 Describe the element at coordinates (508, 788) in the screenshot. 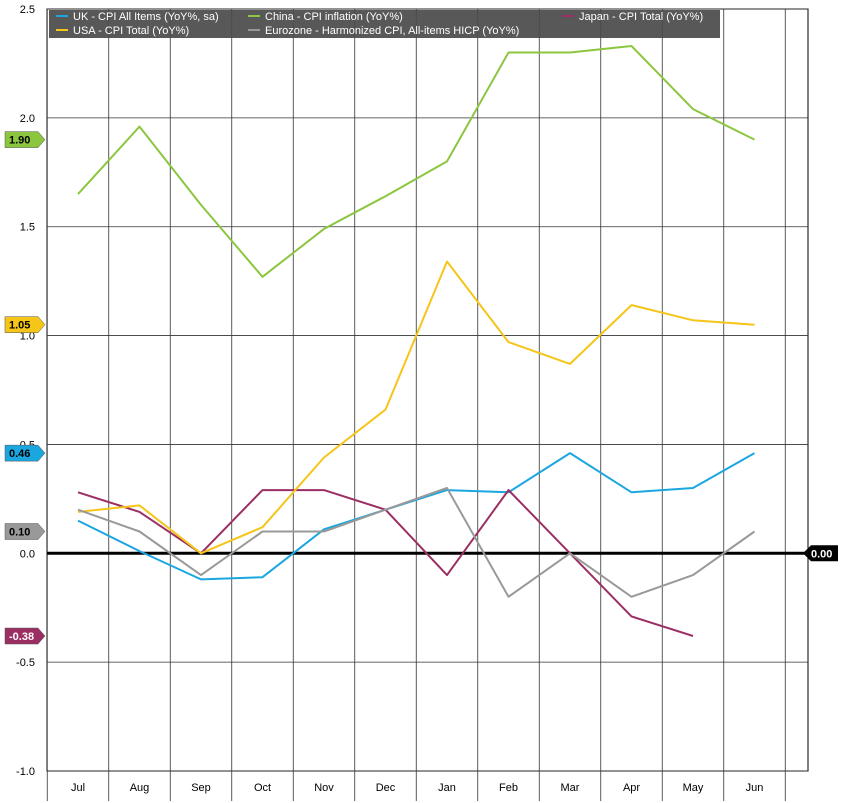

I see `x-tick-label: Feb` at that location.